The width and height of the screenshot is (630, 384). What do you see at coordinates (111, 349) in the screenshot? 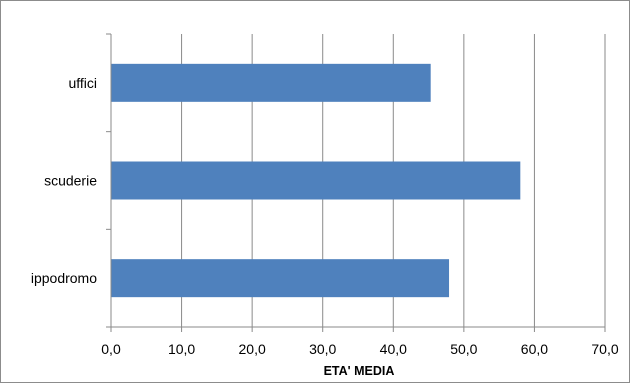
I see `x-tick-label: 0,0` at bounding box center [111, 349].